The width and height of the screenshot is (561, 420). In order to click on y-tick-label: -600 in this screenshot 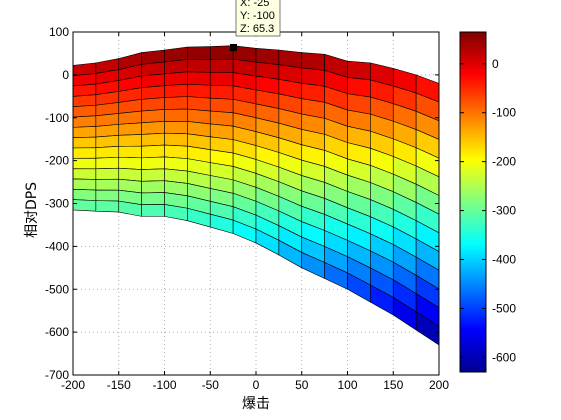, I will do `click(57, 332)`.